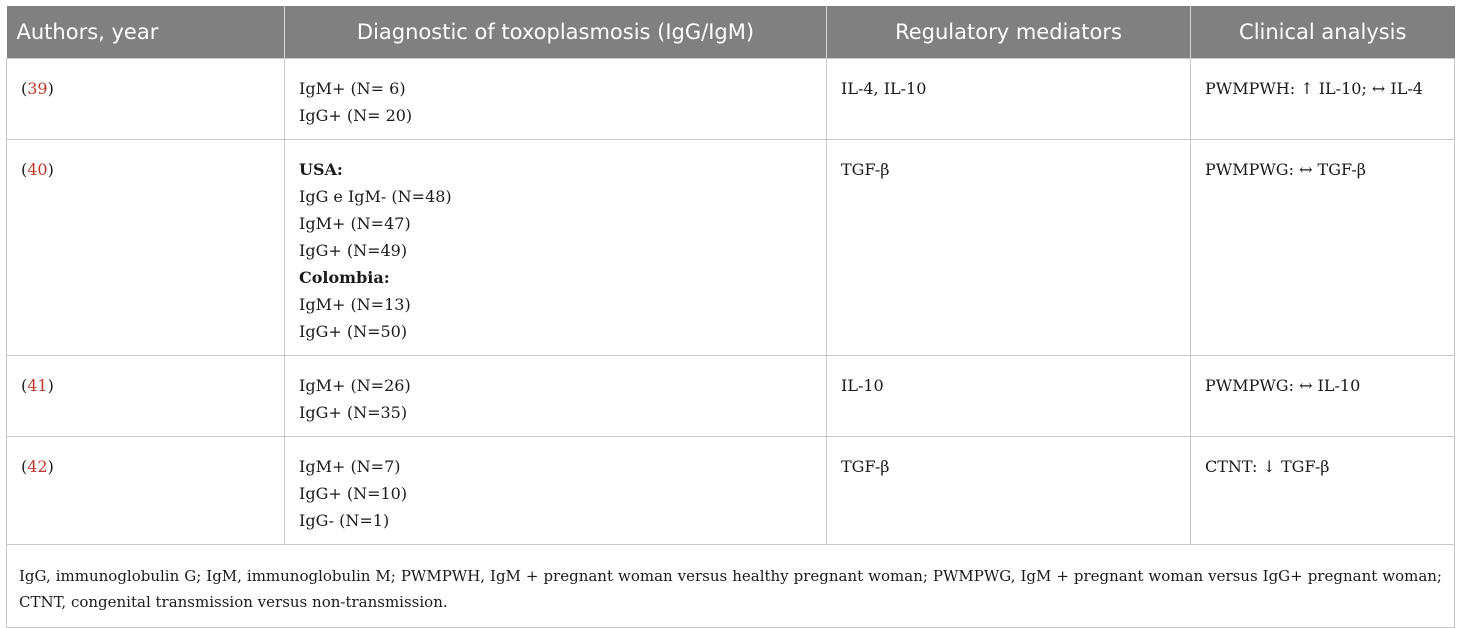  I want to click on header-regulatory-mediators: Regulatory mediators, so click(1008, 32).